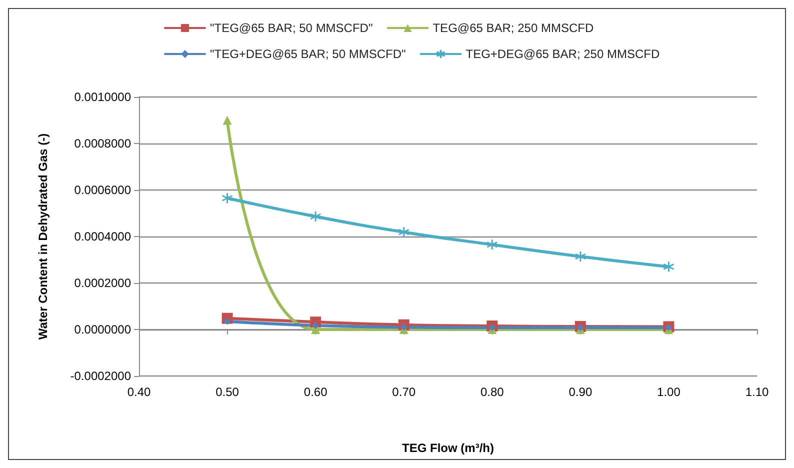  I want to click on x-tick-label: 1.00, so click(669, 392).